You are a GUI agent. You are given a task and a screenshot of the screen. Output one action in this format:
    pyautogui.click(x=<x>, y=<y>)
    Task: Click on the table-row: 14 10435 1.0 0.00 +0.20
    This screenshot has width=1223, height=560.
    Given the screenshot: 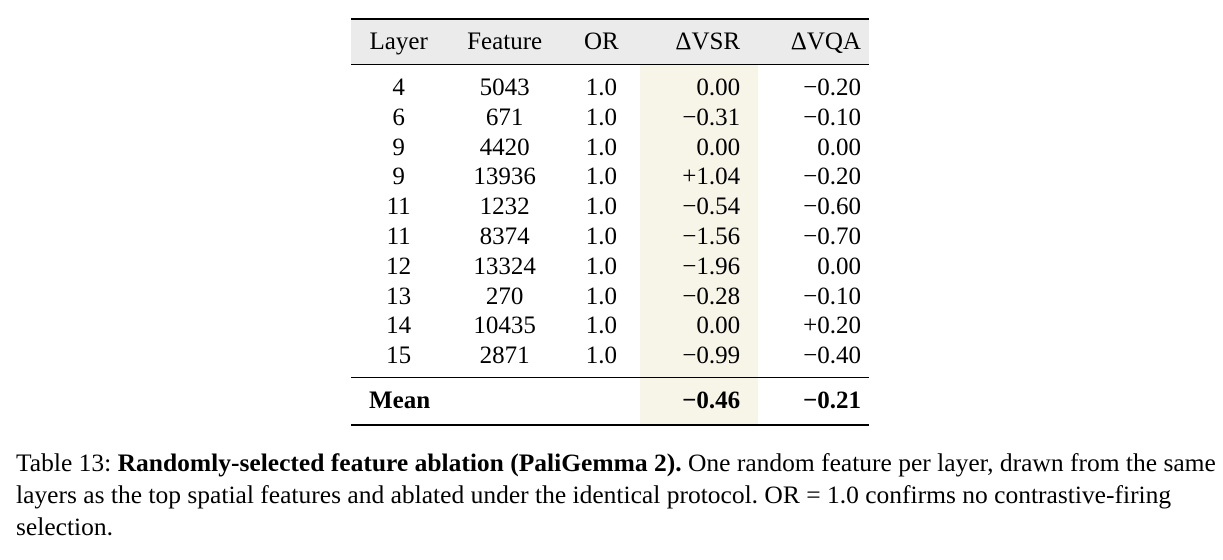 What is the action you would take?
    pyautogui.click(x=610, y=326)
    